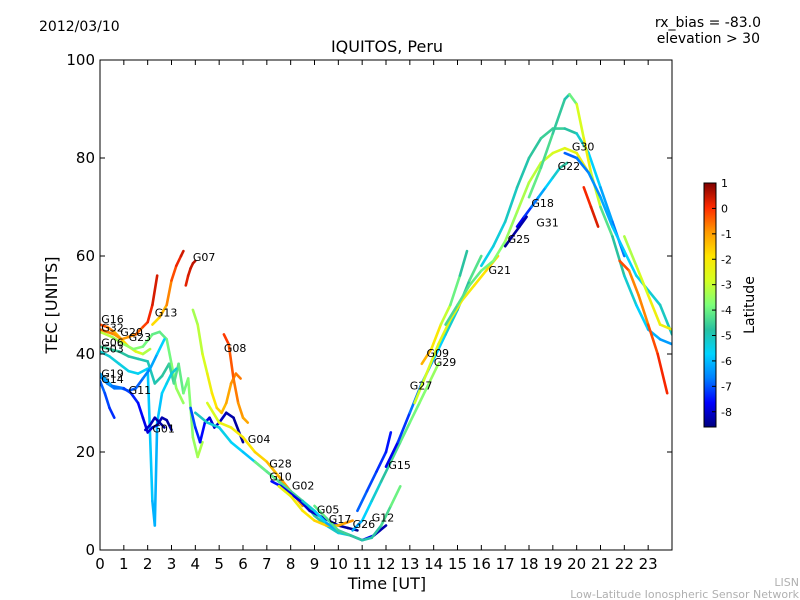 This screenshot has width=800, height=600. Describe the element at coordinates (457, 564) in the screenshot. I see `x-tick-label: 15` at that location.